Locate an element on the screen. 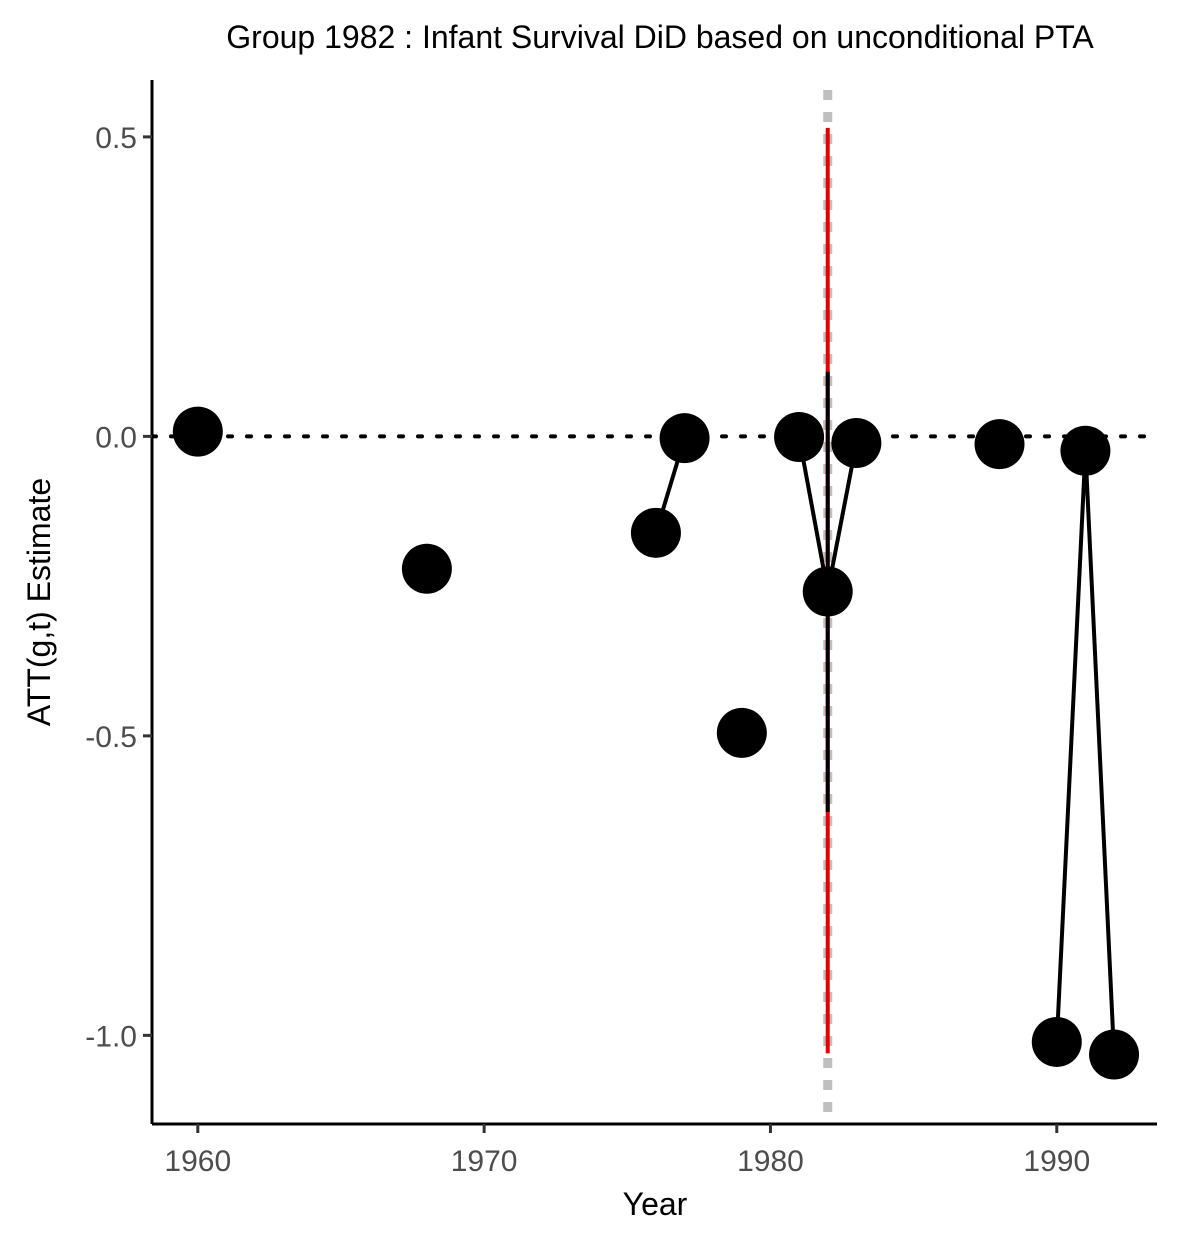 Image resolution: width=1181 pixels, height=1247 pixels. x-tick-label: 1960 is located at coordinates (197, 1161).